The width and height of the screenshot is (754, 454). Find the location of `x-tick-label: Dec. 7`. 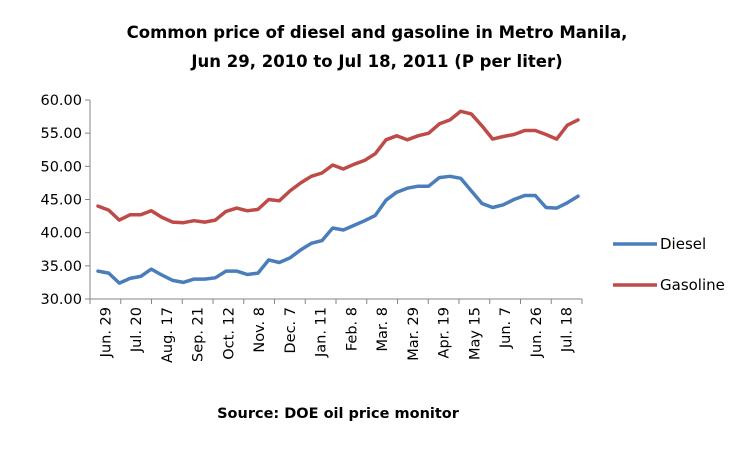

x-tick-label: Dec. 7 is located at coordinates (291, 330).